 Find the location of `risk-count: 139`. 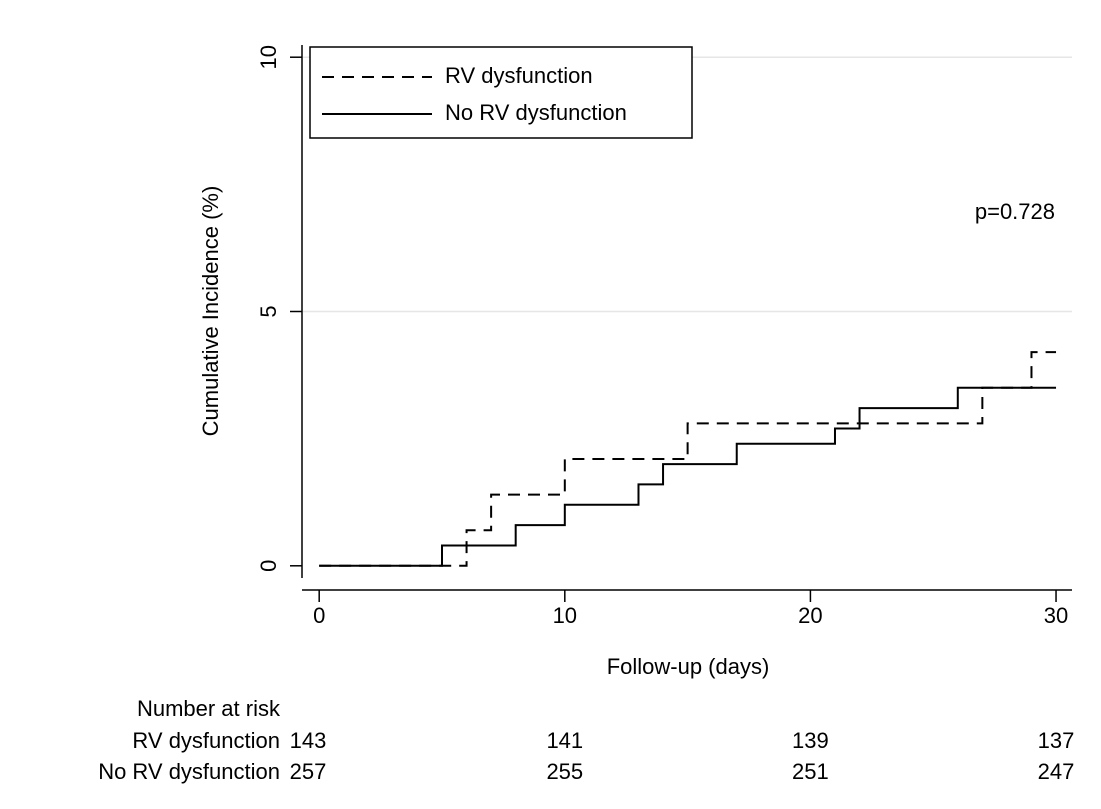

risk-count: 139 is located at coordinates (810, 740).